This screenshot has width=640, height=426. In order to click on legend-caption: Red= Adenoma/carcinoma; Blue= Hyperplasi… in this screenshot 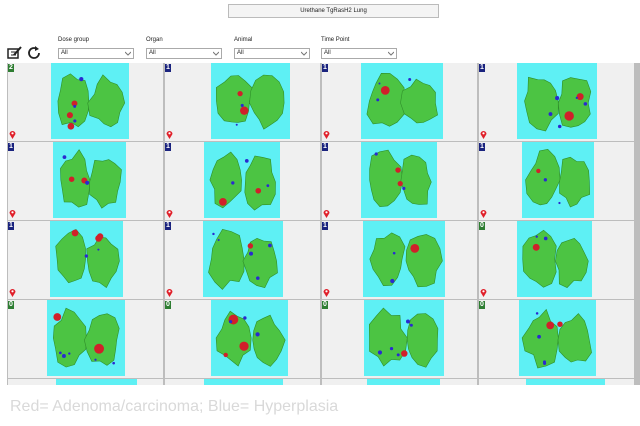, I will do `click(174, 406)`.